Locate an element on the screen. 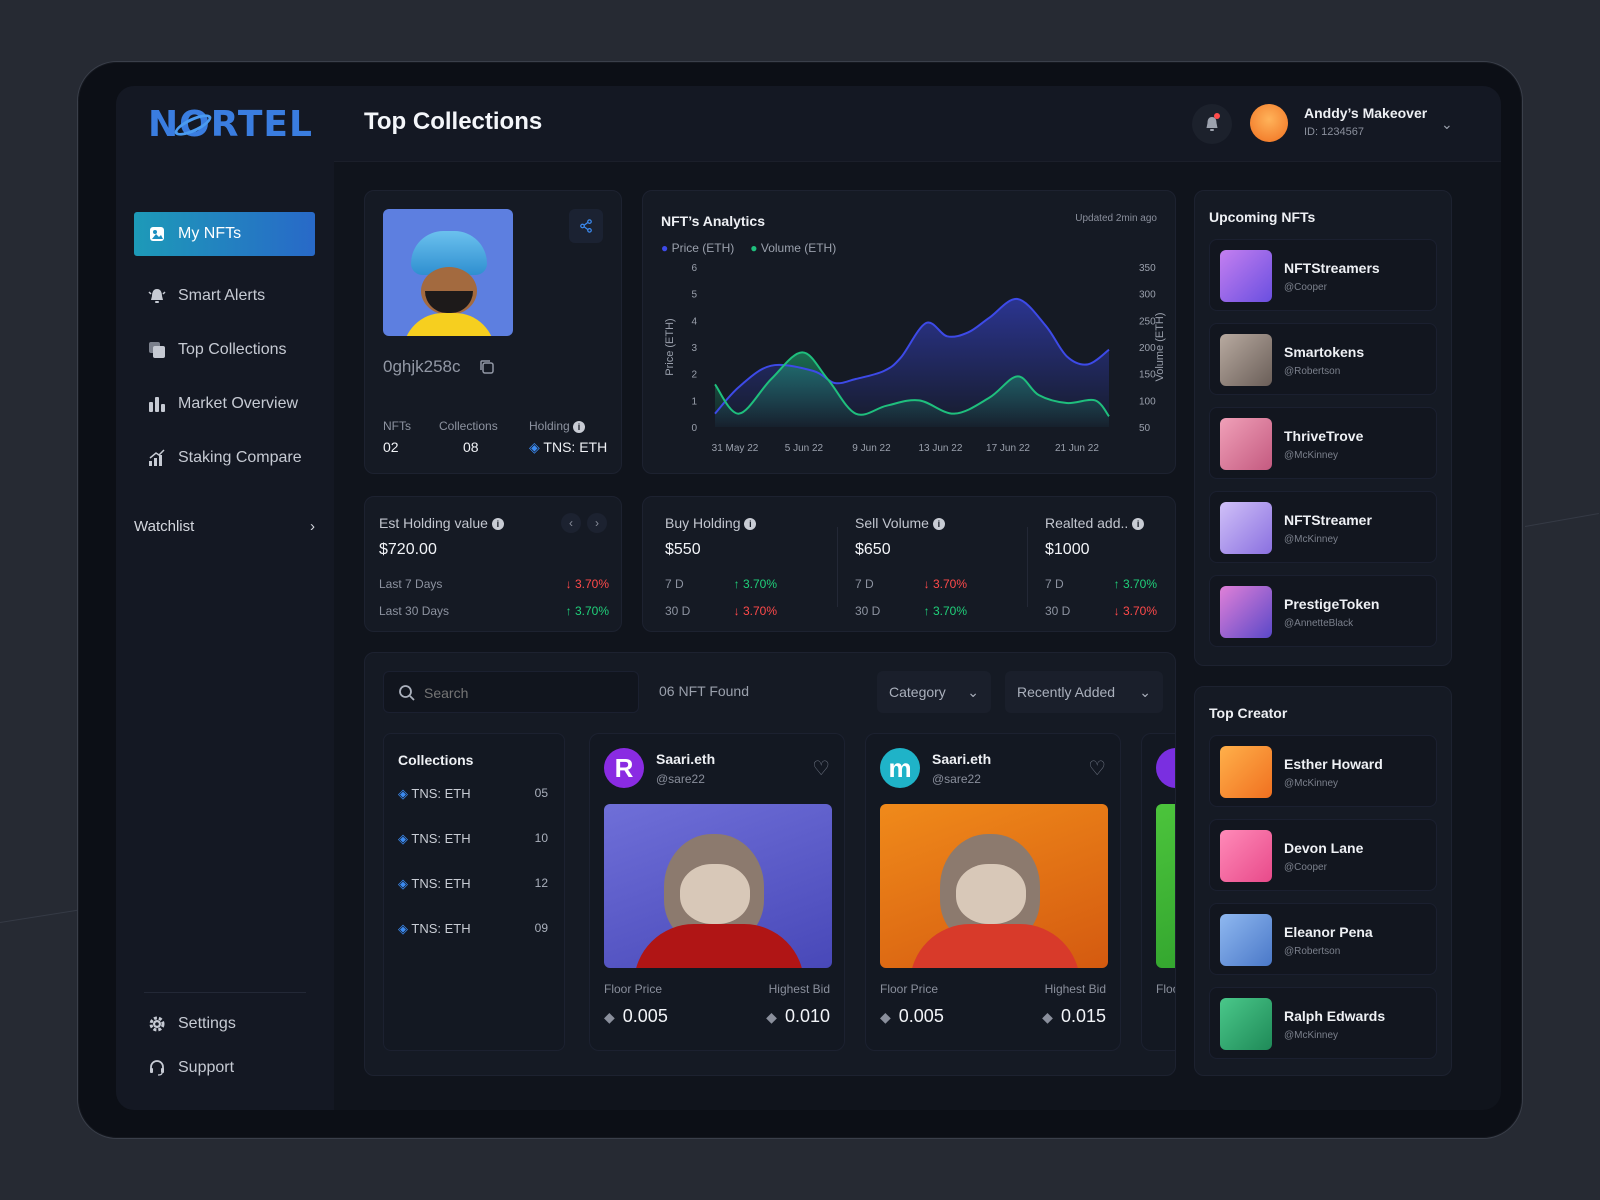  y2-tick-label: 50 is located at coordinates (1145, 428).